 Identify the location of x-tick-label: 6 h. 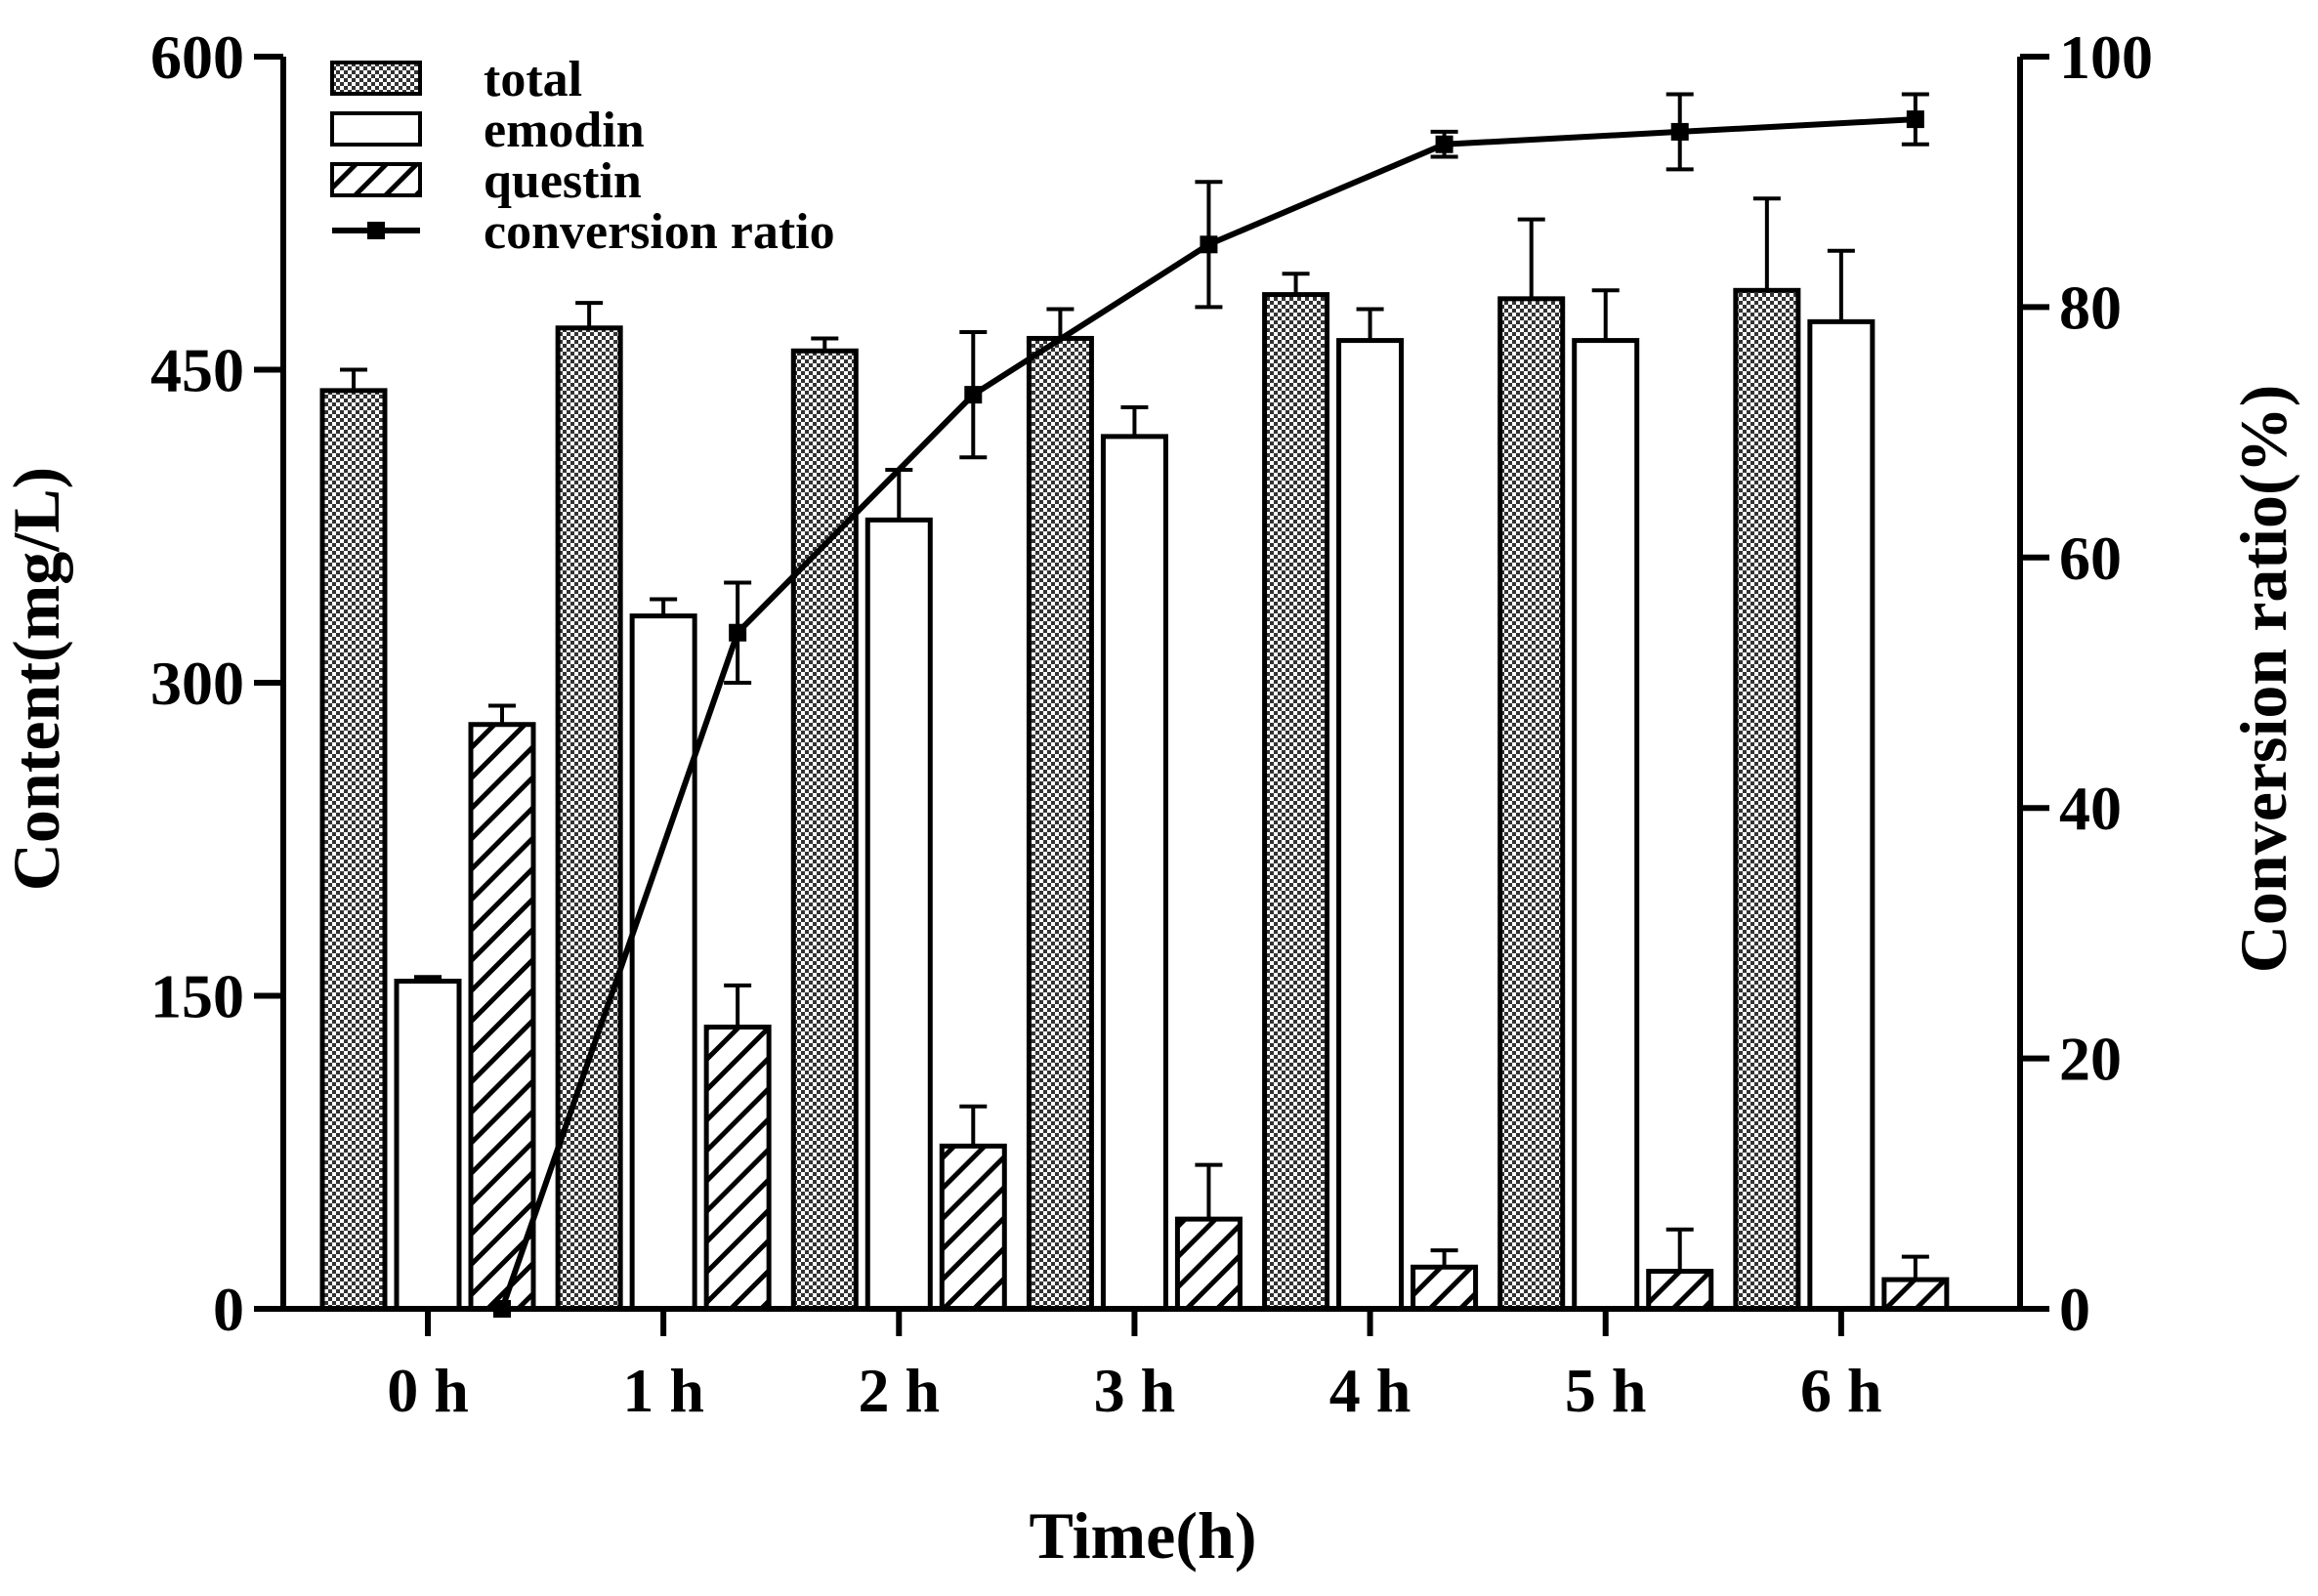
(1841, 1390).